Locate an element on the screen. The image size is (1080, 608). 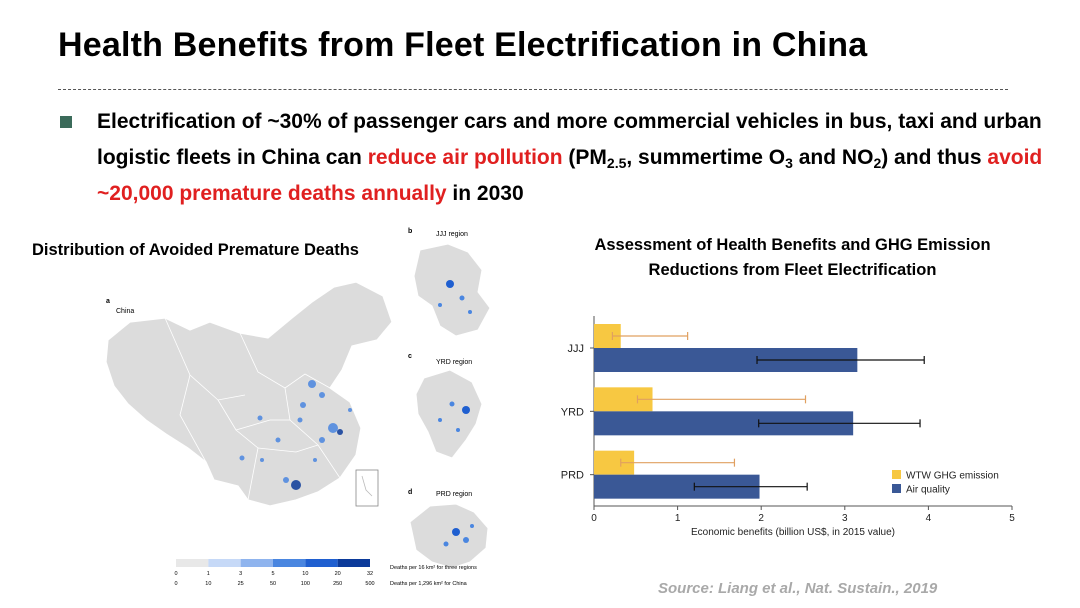
legend-entry: WTW GHG emission is located at coordinates (952, 476).